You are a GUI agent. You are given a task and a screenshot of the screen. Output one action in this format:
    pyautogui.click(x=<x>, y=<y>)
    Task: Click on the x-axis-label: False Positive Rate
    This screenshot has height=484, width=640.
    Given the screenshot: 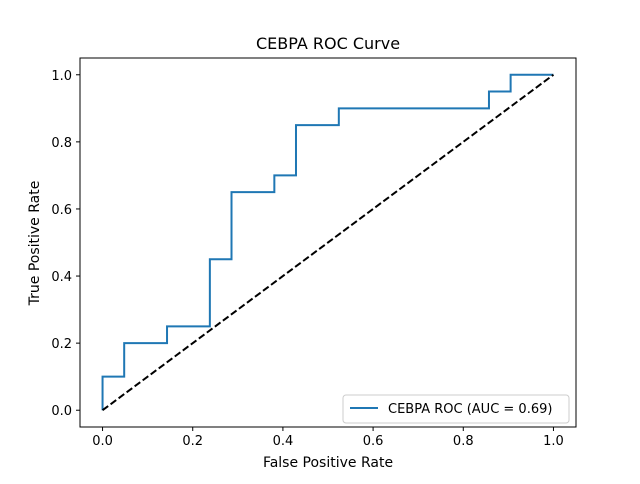 What is the action you would take?
    pyautogui.click(x=328, y=463)
    